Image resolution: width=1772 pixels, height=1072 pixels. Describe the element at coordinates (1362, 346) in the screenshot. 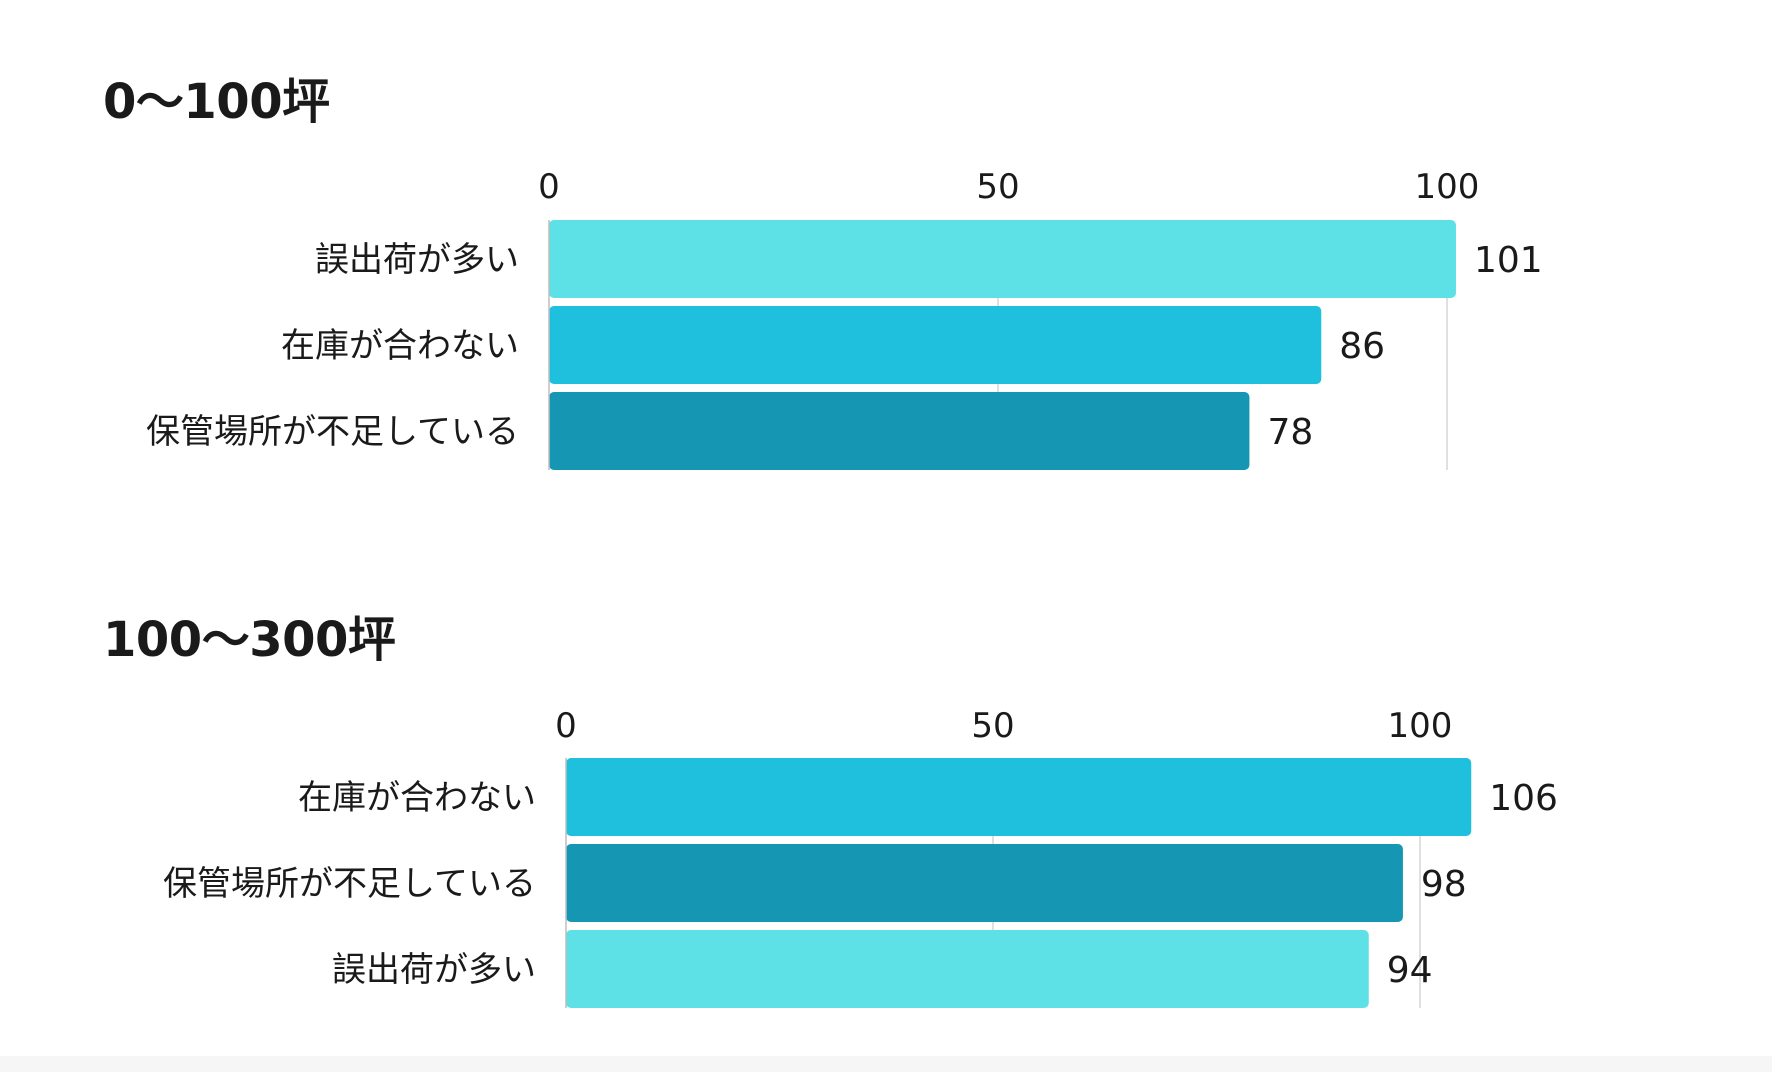

I see `value-label: 86` at that location.